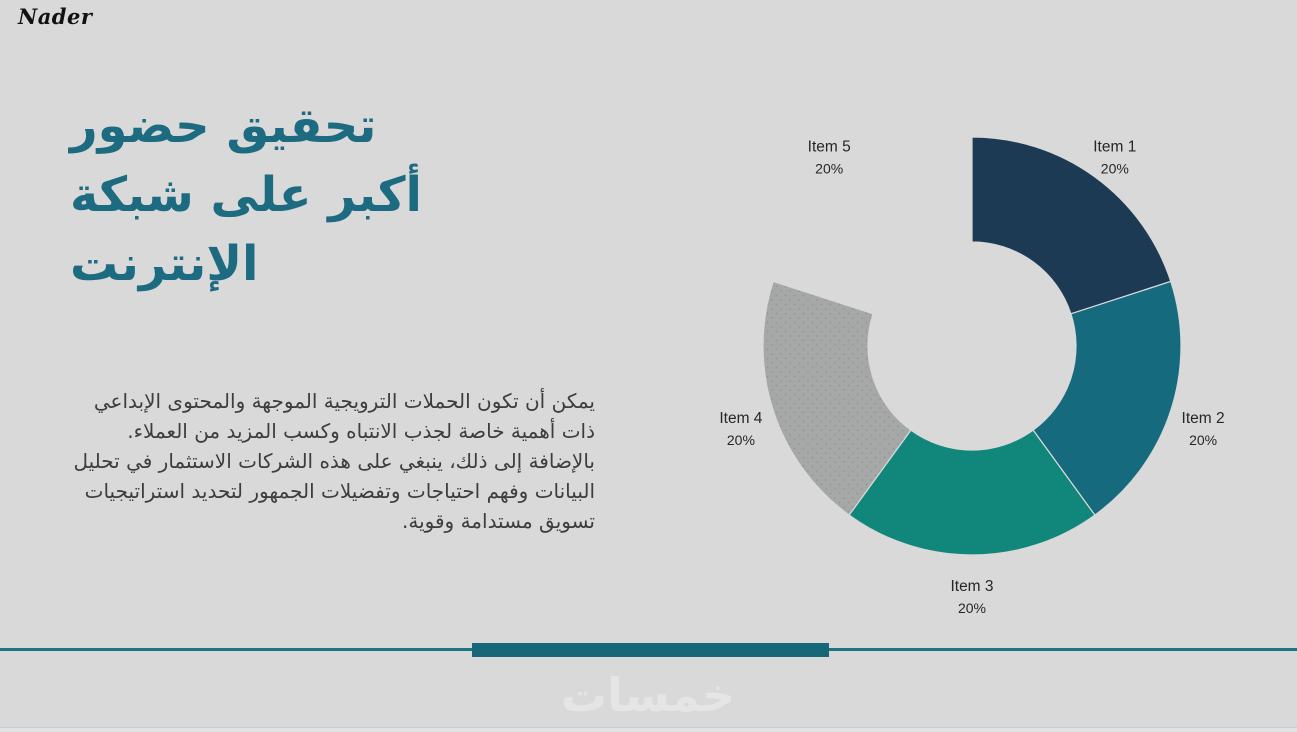  Describe the element at coordinates (741, 440) in the screenshot. I see `chart-label-value-4: 20%` at that location.